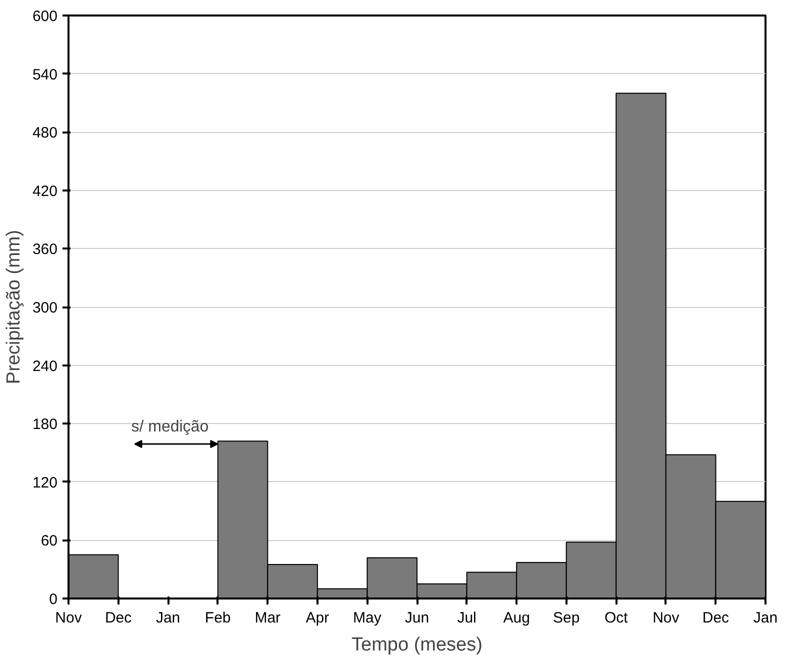 The width and height of the screenshot is (803, 666). I want to click on y-tick-label: 480, so click(45, 133).